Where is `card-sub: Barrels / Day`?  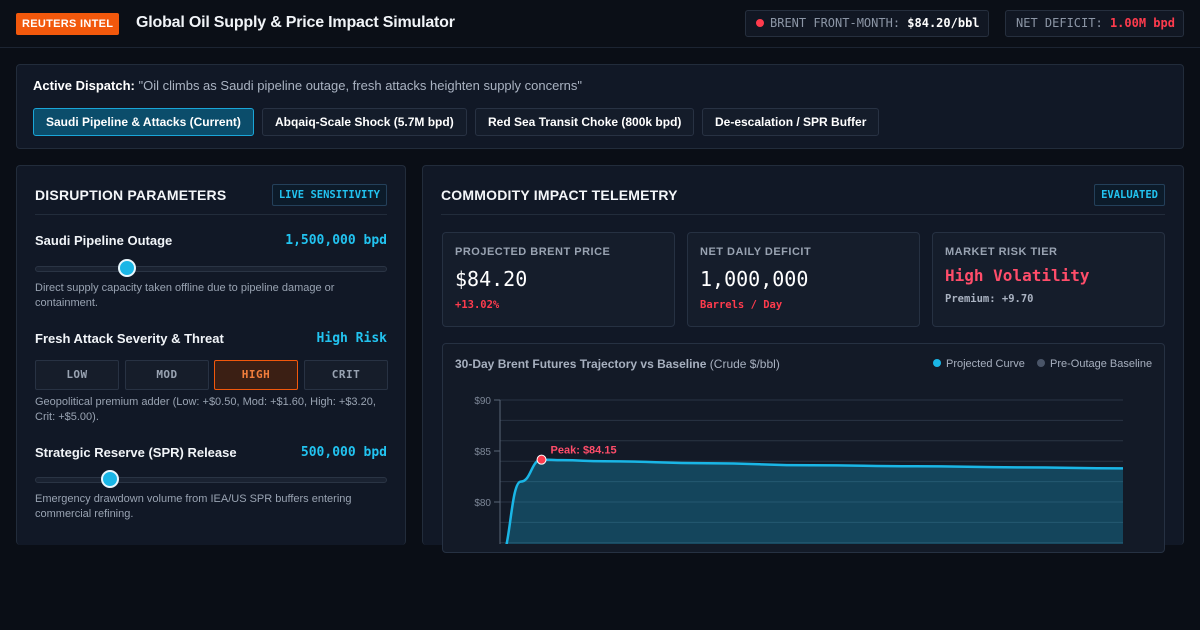
card-sub: Barrels / Day is located at coordinates (741, 305).